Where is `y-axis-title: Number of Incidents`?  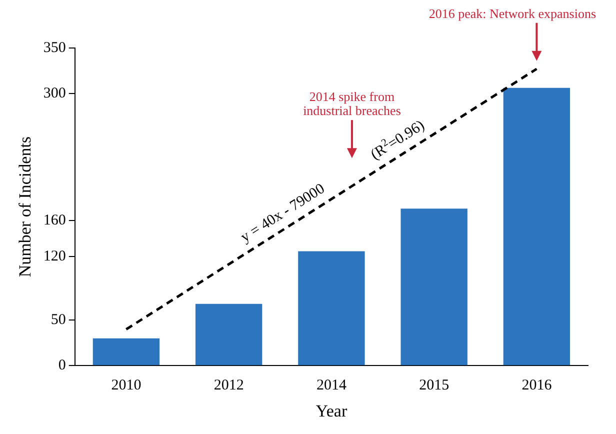
y-axis-title: Number of Incidents is located at coordinates (25, 207).